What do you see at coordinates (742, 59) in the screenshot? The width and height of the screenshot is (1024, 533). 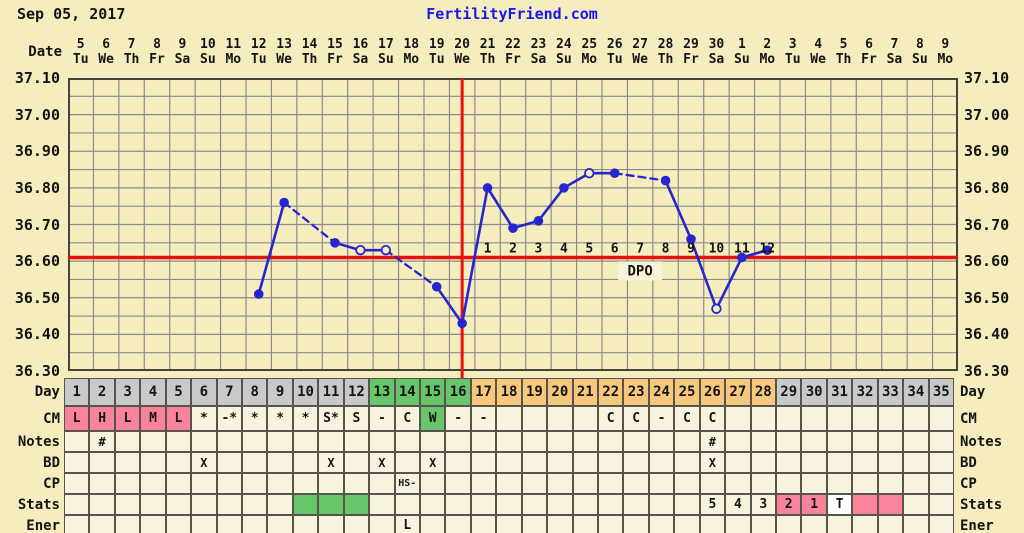 I see `weekday-cell: Su` at bounding box center [742, 59].